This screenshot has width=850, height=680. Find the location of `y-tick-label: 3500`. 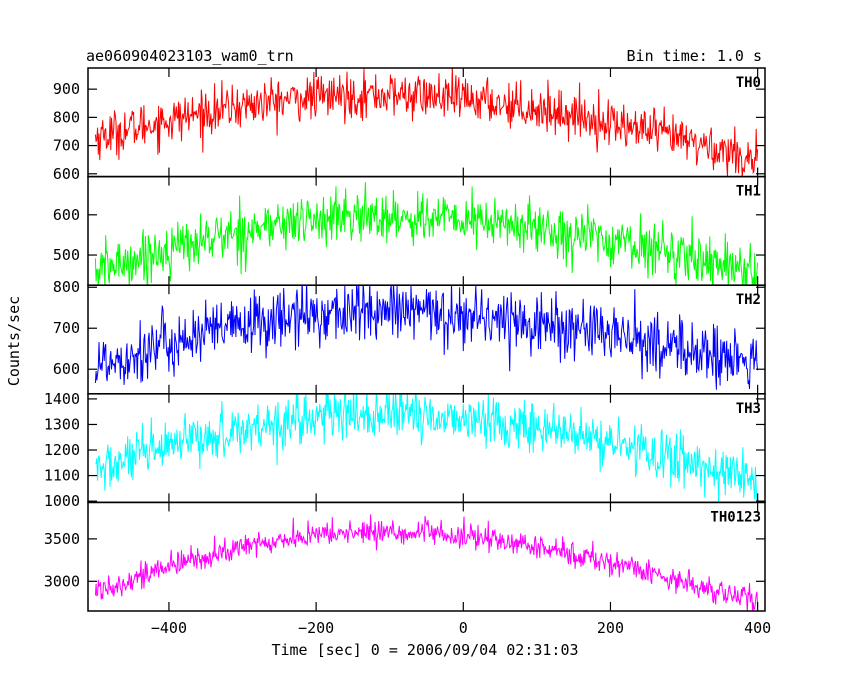

y-tick-label: 3500 is located at coordinates (62, 539).